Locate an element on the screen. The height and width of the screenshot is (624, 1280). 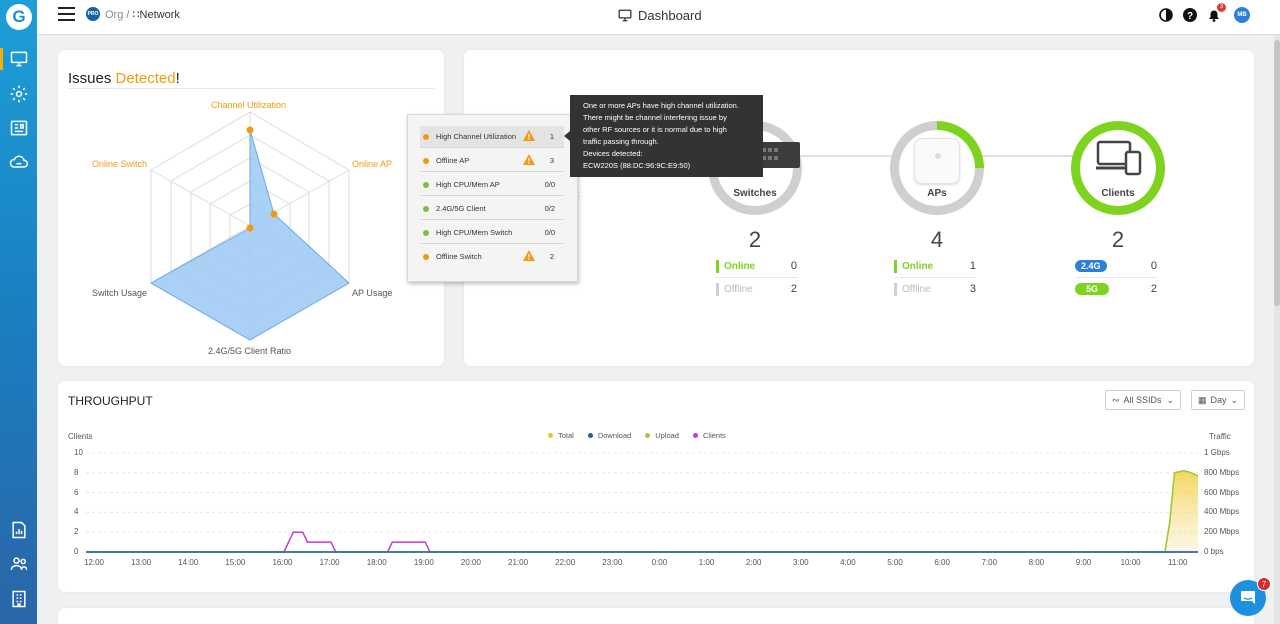
monitor-icon is located at coordinates (18, 59).